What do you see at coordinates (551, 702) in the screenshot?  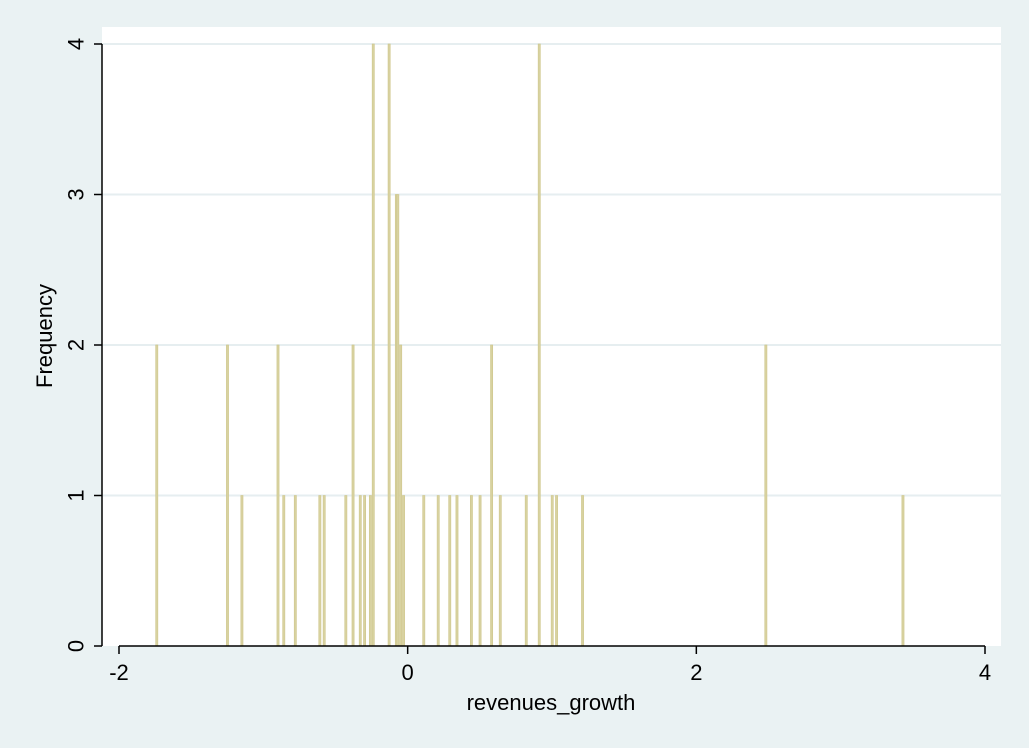 I see `x-axis-title: revenues_growth` at bounding box center [551, 702].